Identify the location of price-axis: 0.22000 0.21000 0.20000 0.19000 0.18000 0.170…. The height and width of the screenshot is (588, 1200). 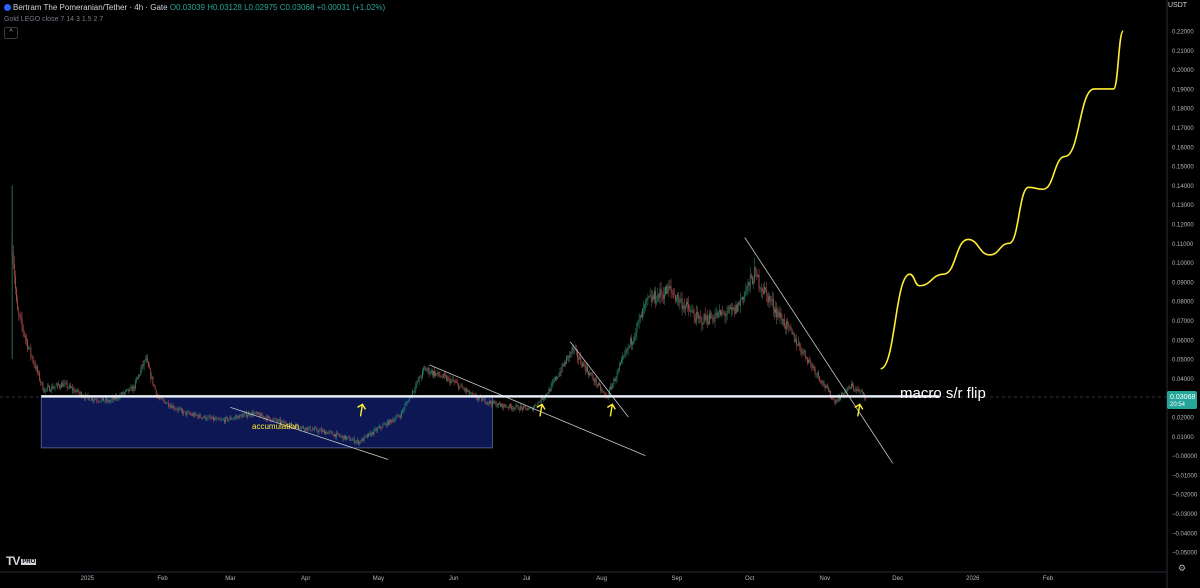
(1182, 294).